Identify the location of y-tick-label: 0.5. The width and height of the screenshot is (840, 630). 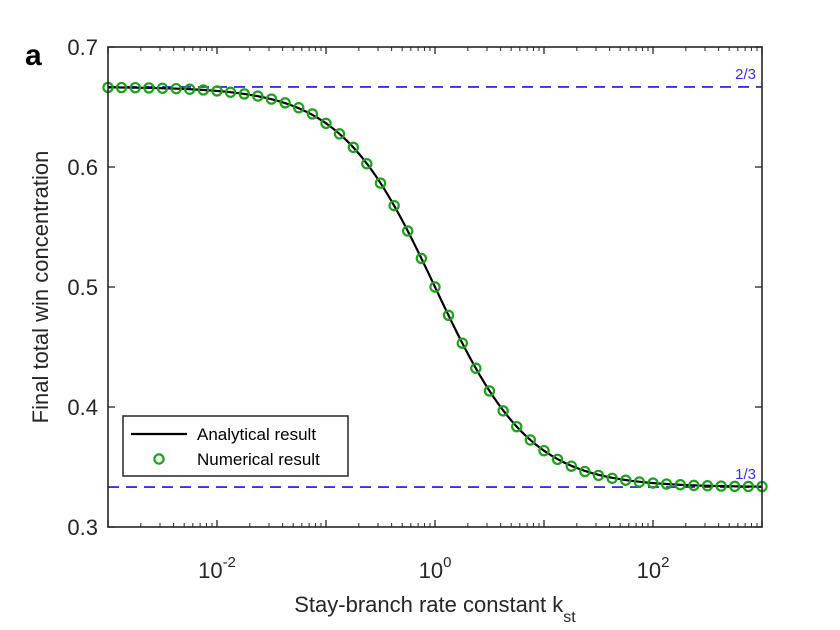
(82, 287).